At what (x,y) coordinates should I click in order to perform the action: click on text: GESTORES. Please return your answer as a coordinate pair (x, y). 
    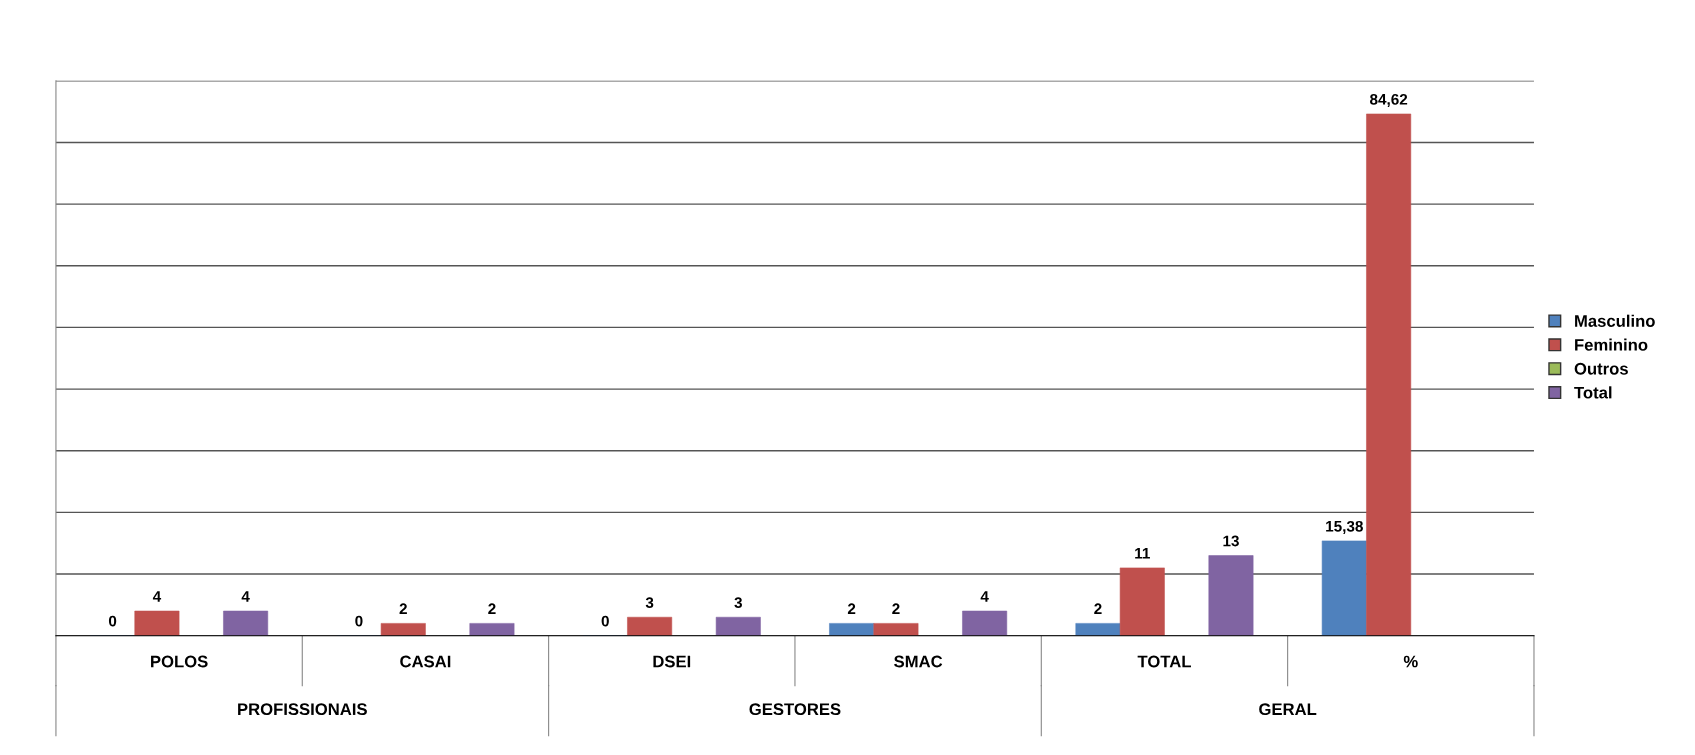
    Looking at the image, I should click on (795, 709).